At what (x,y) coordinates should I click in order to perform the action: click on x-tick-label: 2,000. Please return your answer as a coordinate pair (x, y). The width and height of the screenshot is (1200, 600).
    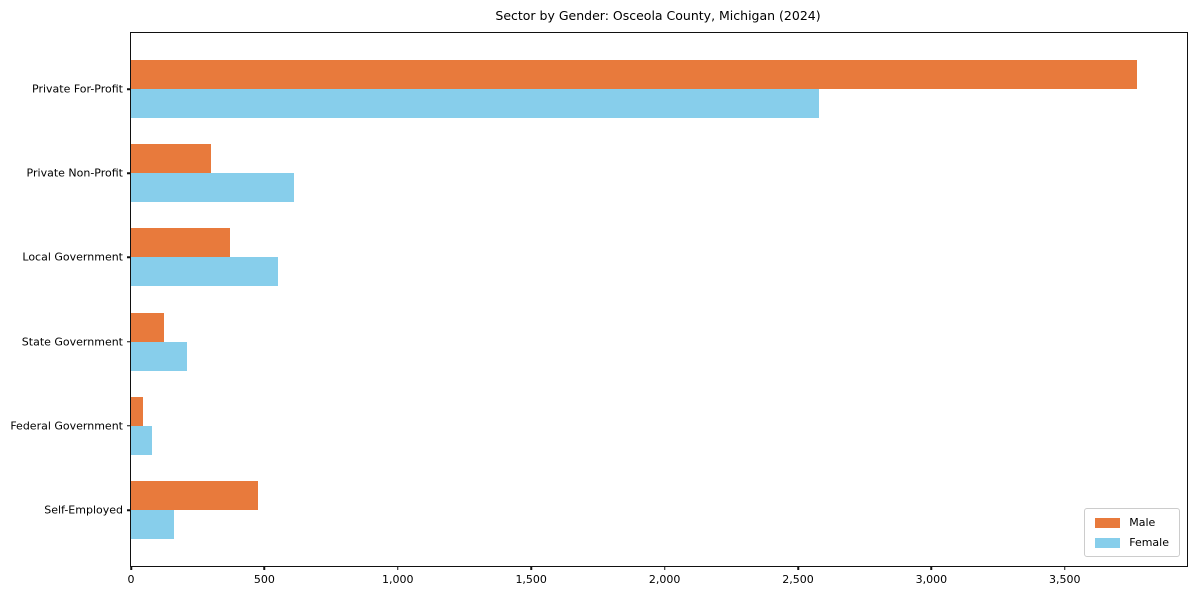
    Looking at the image, I should click on (664, 579).